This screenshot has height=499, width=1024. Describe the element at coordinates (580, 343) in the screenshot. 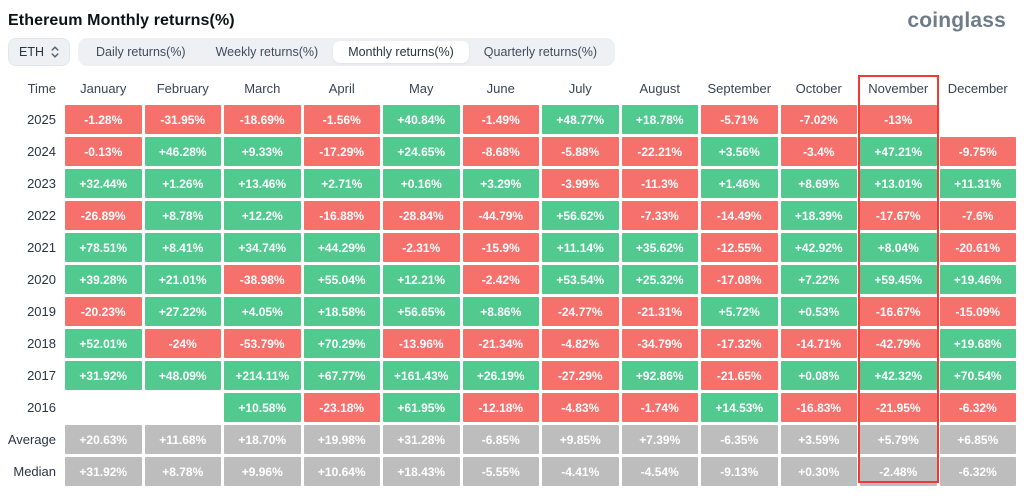

I see `return-cell-july-2018: -4.82%` at that location.